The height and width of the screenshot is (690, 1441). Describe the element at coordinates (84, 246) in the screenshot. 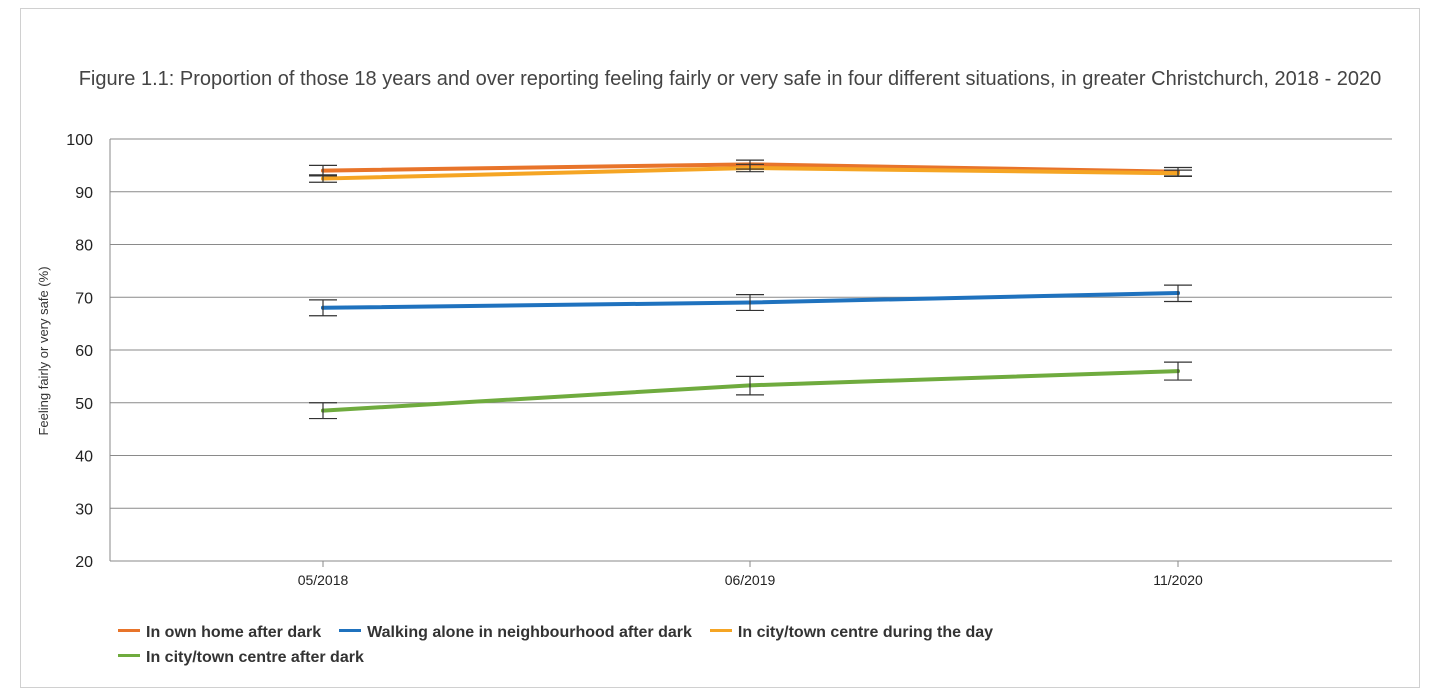

I see `y-tick-label: 80` at that location.